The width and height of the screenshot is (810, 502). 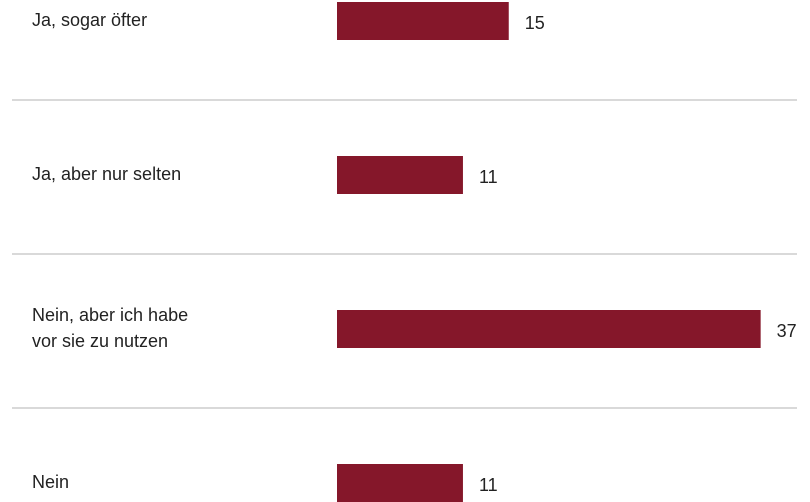 I want to click on value-label: 37, so click(x=787, y=331).